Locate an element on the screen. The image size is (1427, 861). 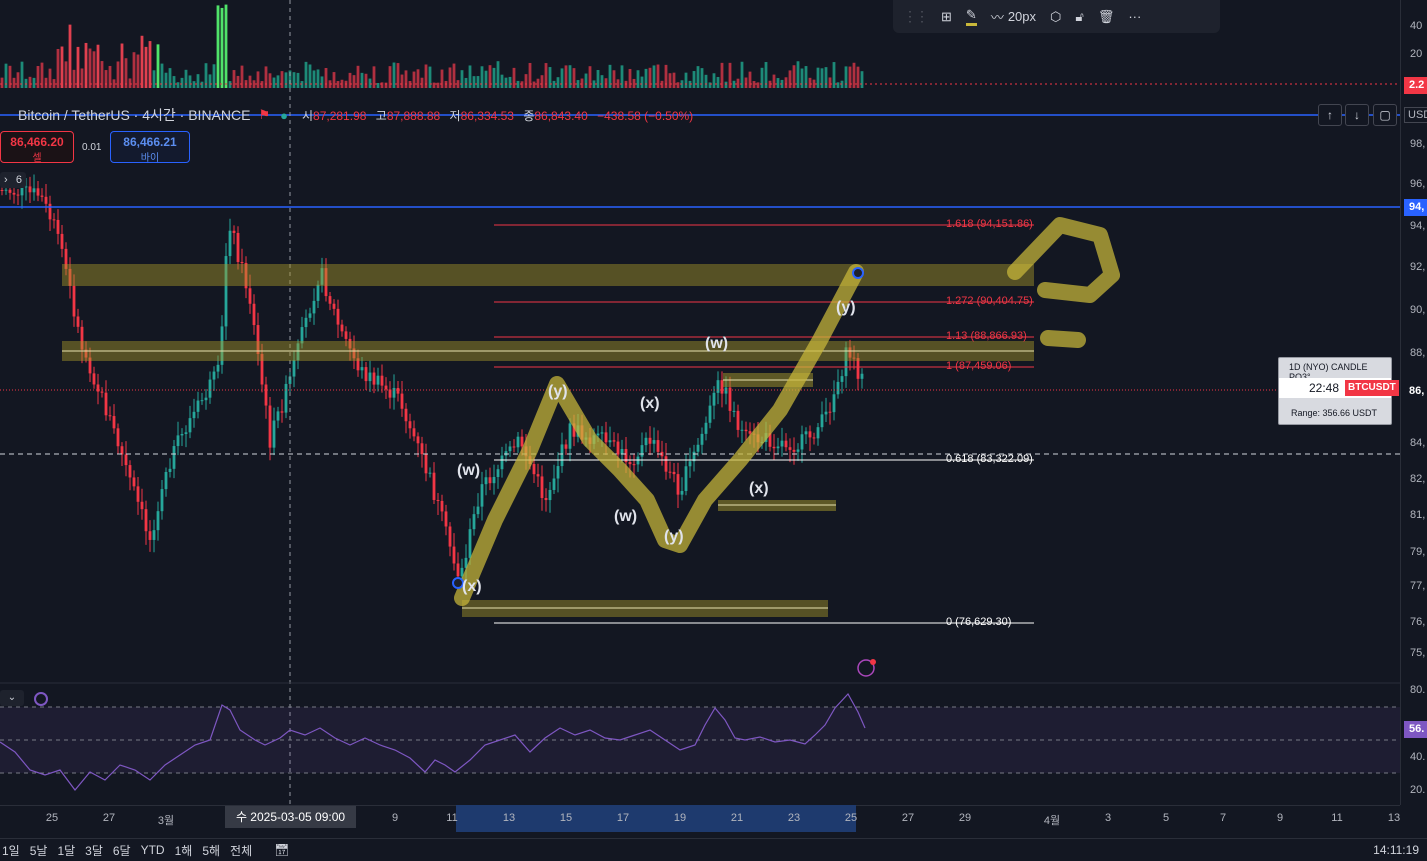
add-grid-icon: ⊞ is located at coordinates (946, 16).